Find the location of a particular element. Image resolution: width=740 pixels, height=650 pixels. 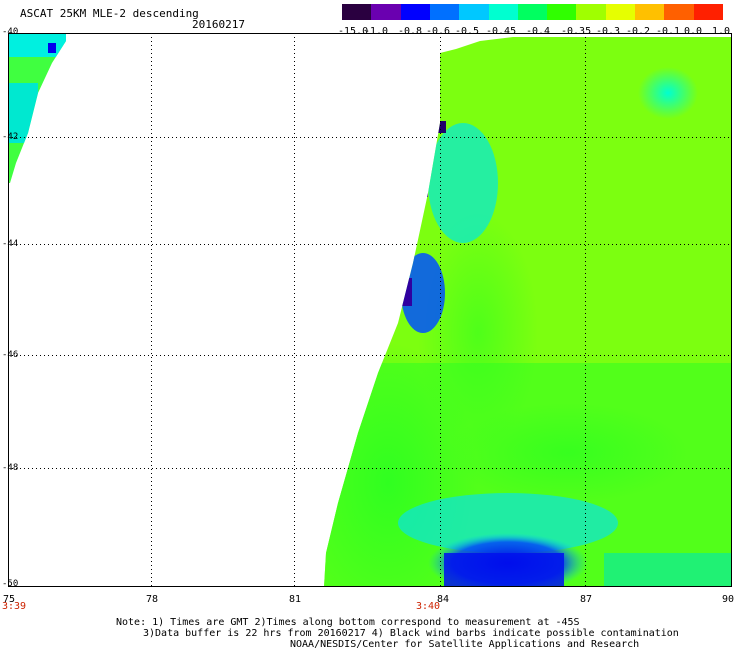

lat-label: -42 is located at coordinates (10, 137).